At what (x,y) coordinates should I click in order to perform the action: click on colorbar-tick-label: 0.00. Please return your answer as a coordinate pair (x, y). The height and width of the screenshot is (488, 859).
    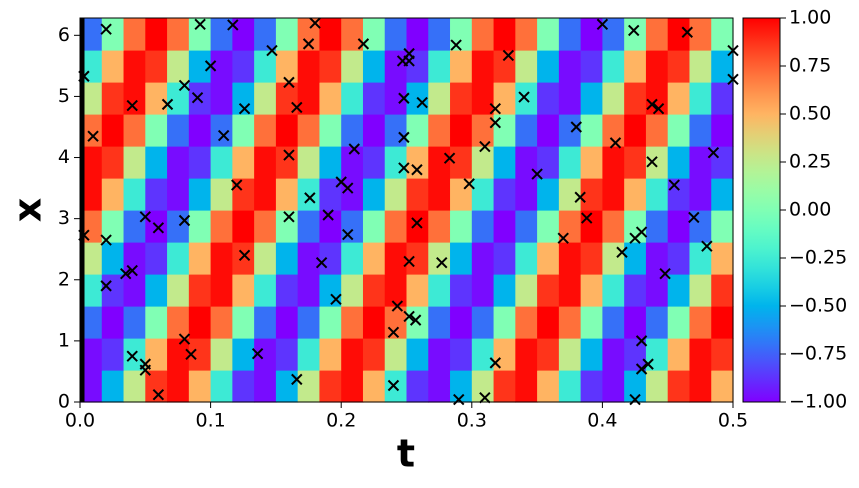
    Looking at the image, I should click on (810, 210).